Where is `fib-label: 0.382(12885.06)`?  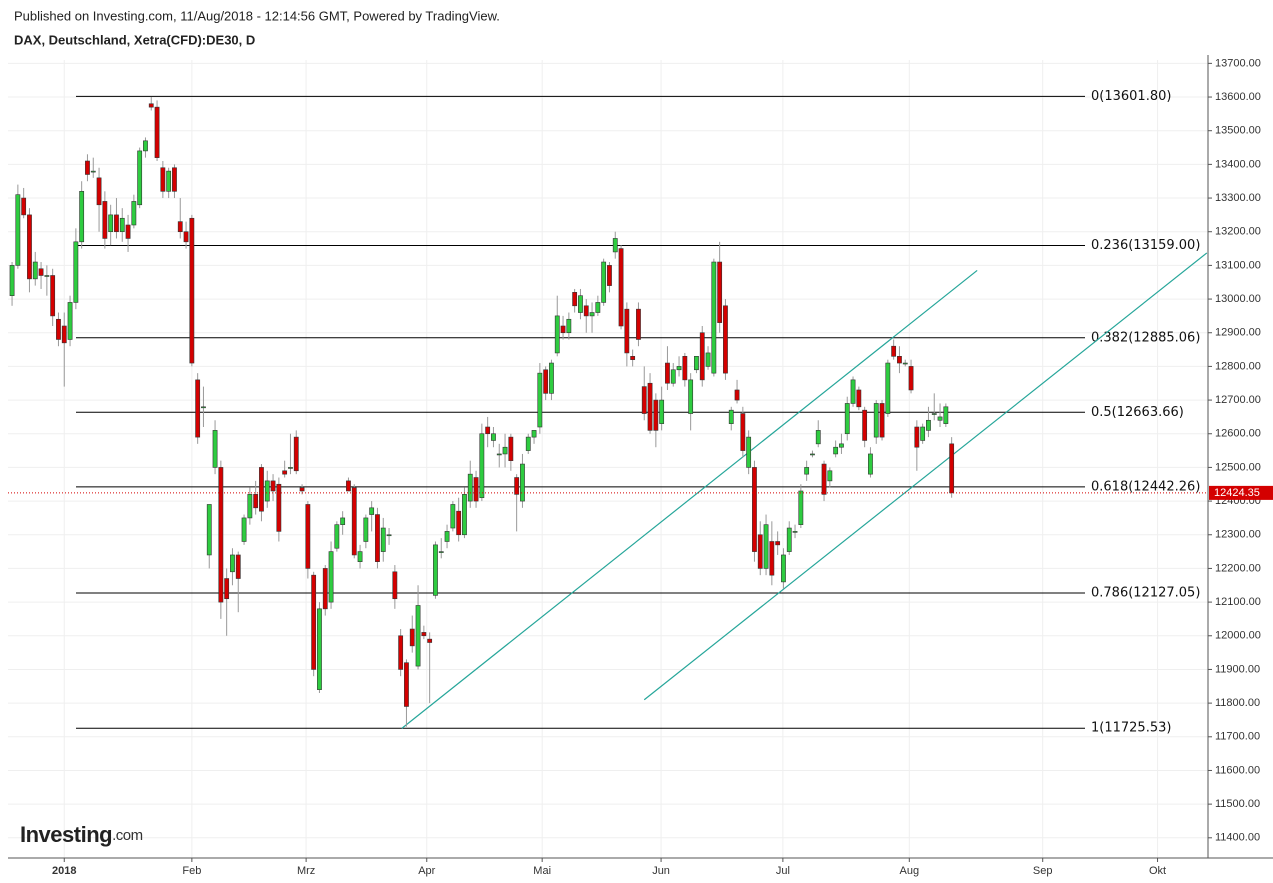 fib-label: 0.382(12885.06) is located at coordinates (1145, 337).